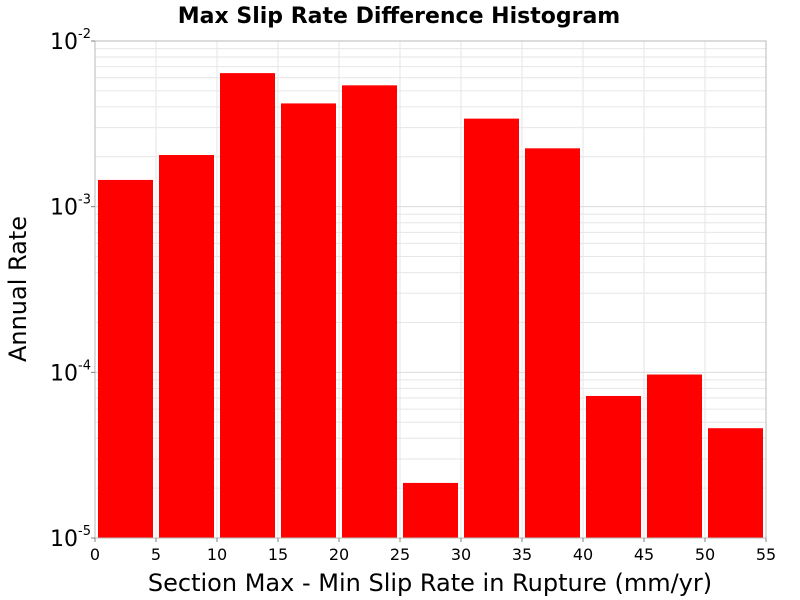 Image resolution: width=800 pixels, height=600 pixels. What do you see at coordinates (461, 554) in the screenshot?
I see `x-tick-label: 30` at bounding box center [461, 554].